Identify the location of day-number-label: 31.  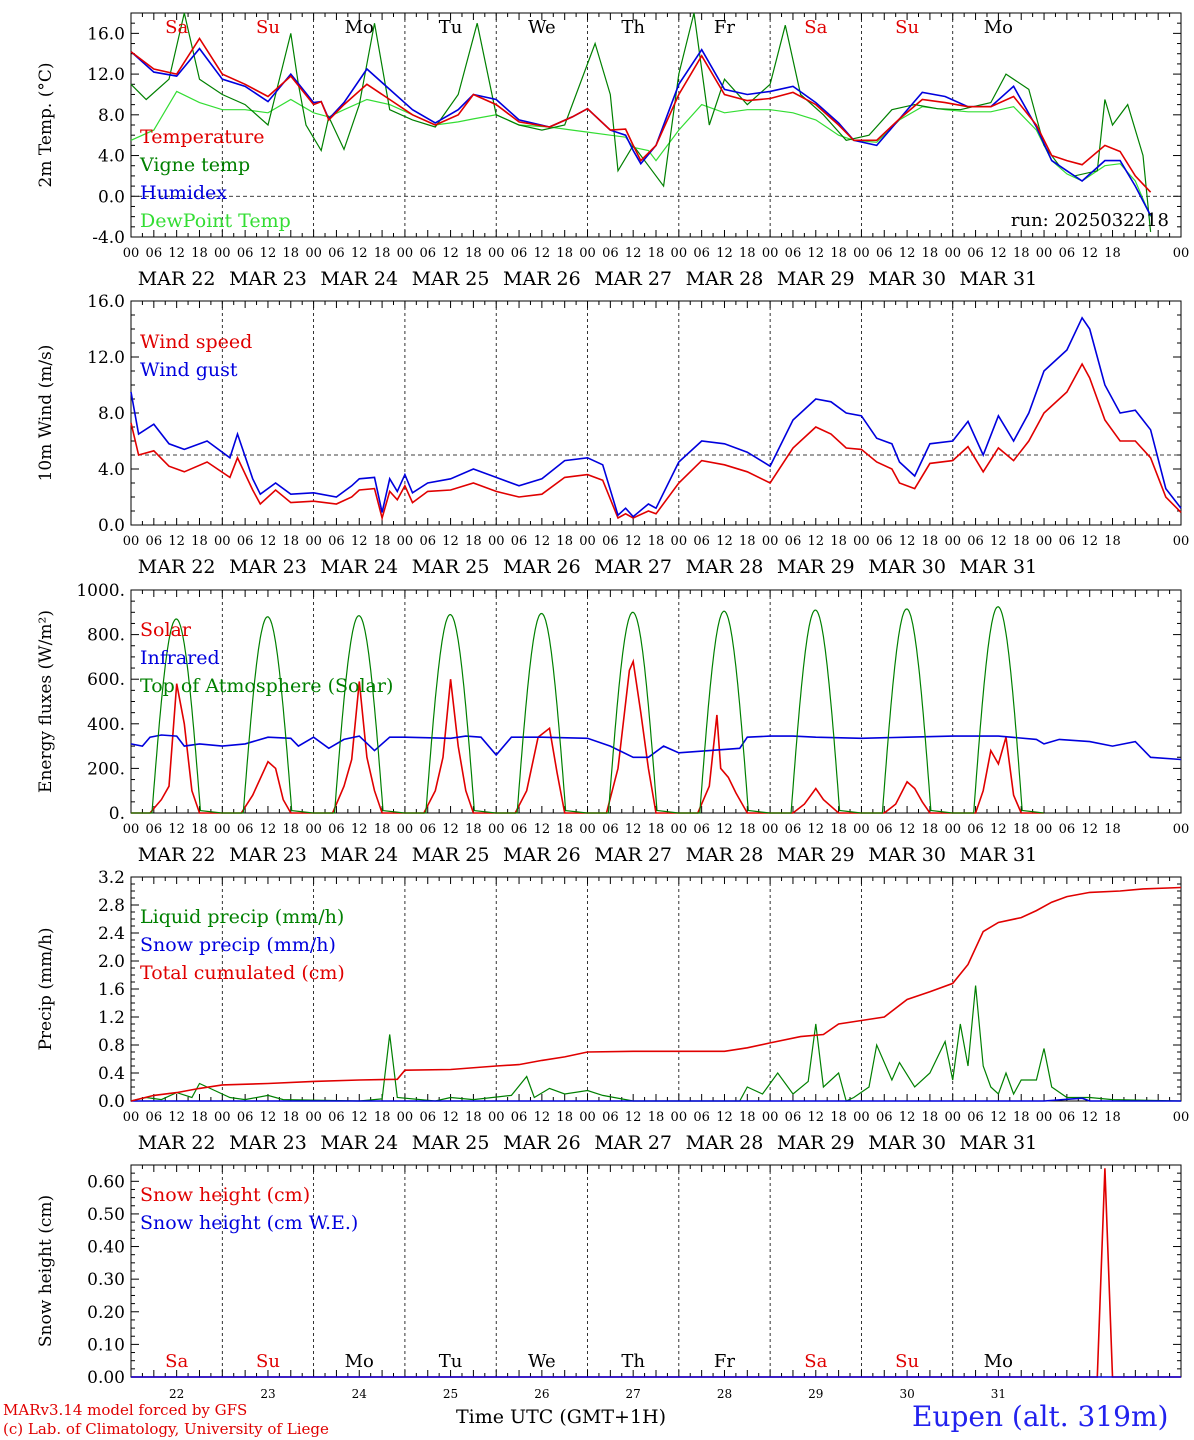
(998, 1394).